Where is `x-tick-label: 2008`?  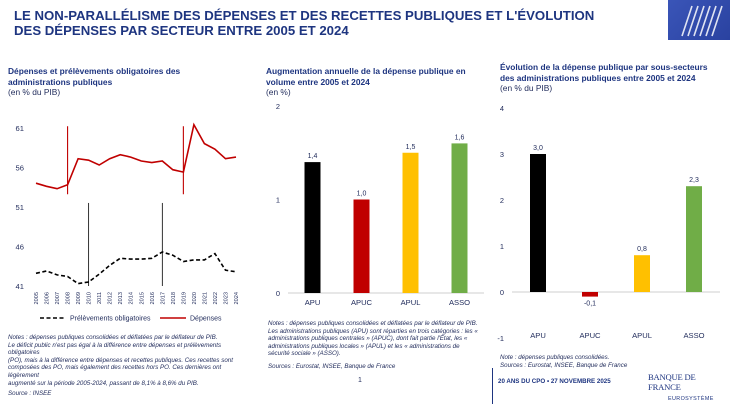
x-tick-label: 2008 is located at coordinates (69, 298).